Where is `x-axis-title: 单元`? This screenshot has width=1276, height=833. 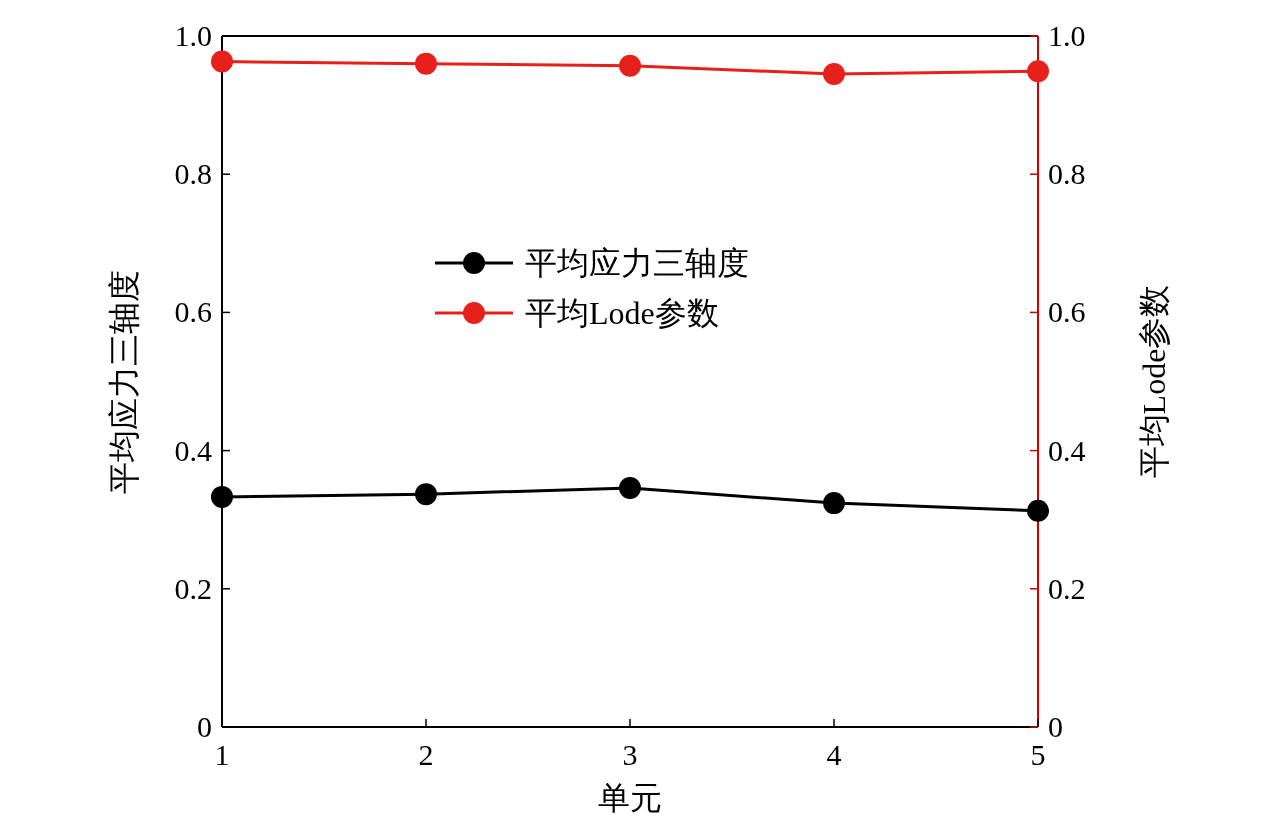
x-axis-title: 单元 is located at coordinates (630, 798).